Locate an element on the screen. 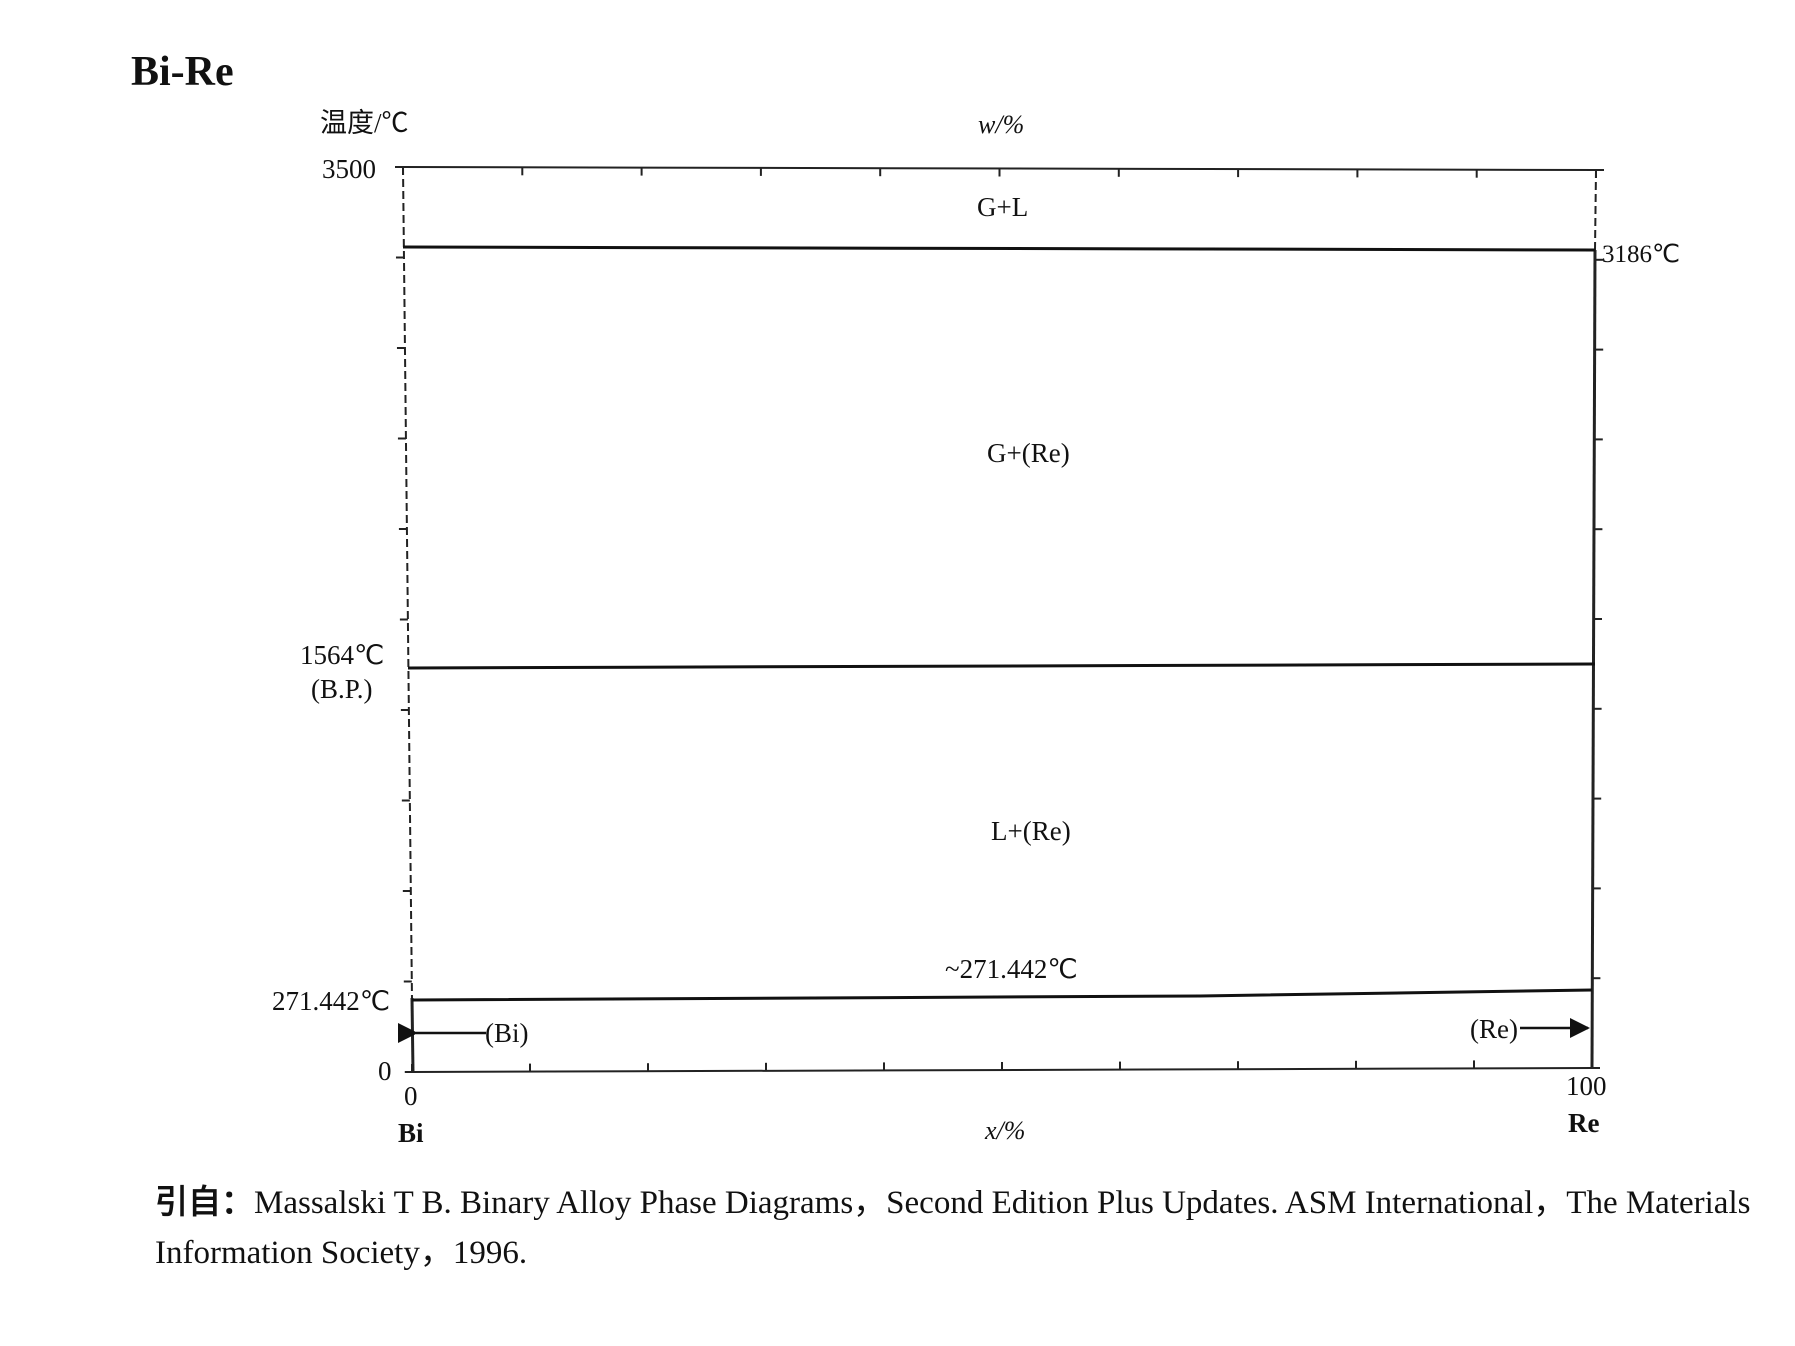 Image resolution: width=1795 pixels, height=1346 pixels. bi-phase-label: (Bi) is located at coordinates (507, 1033).